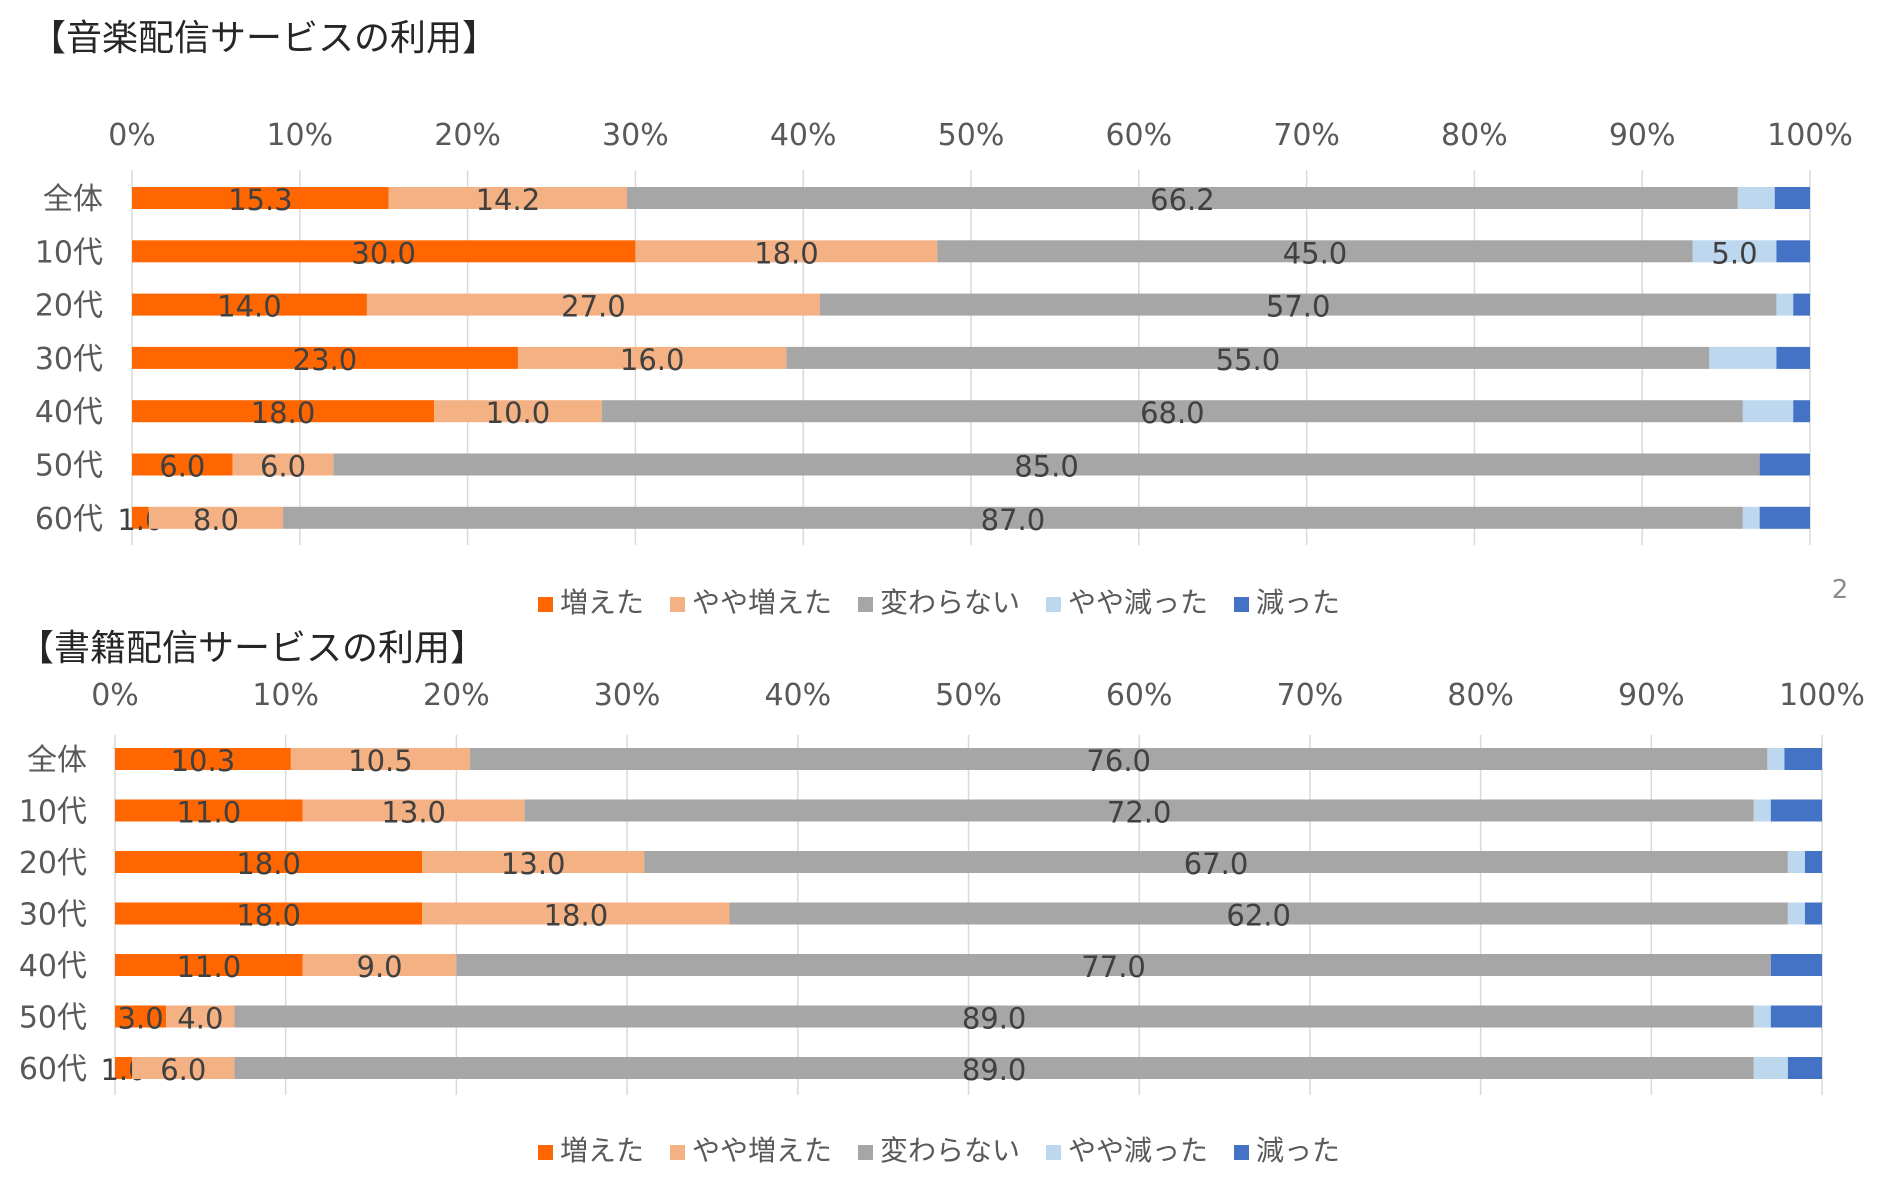  I want to click on data-label: 23.0, so click(325, 360).